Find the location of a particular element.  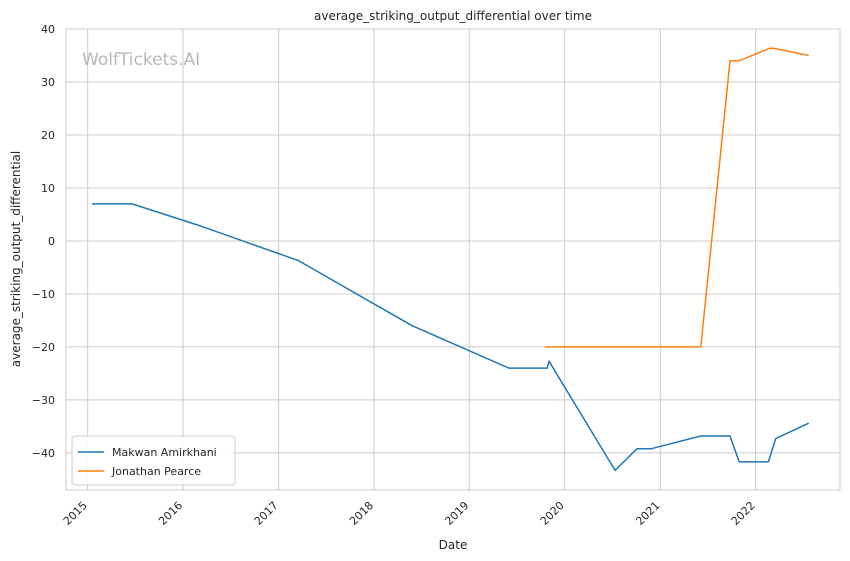

x-tick-label: 2018 is located at coordinates (361, 513).